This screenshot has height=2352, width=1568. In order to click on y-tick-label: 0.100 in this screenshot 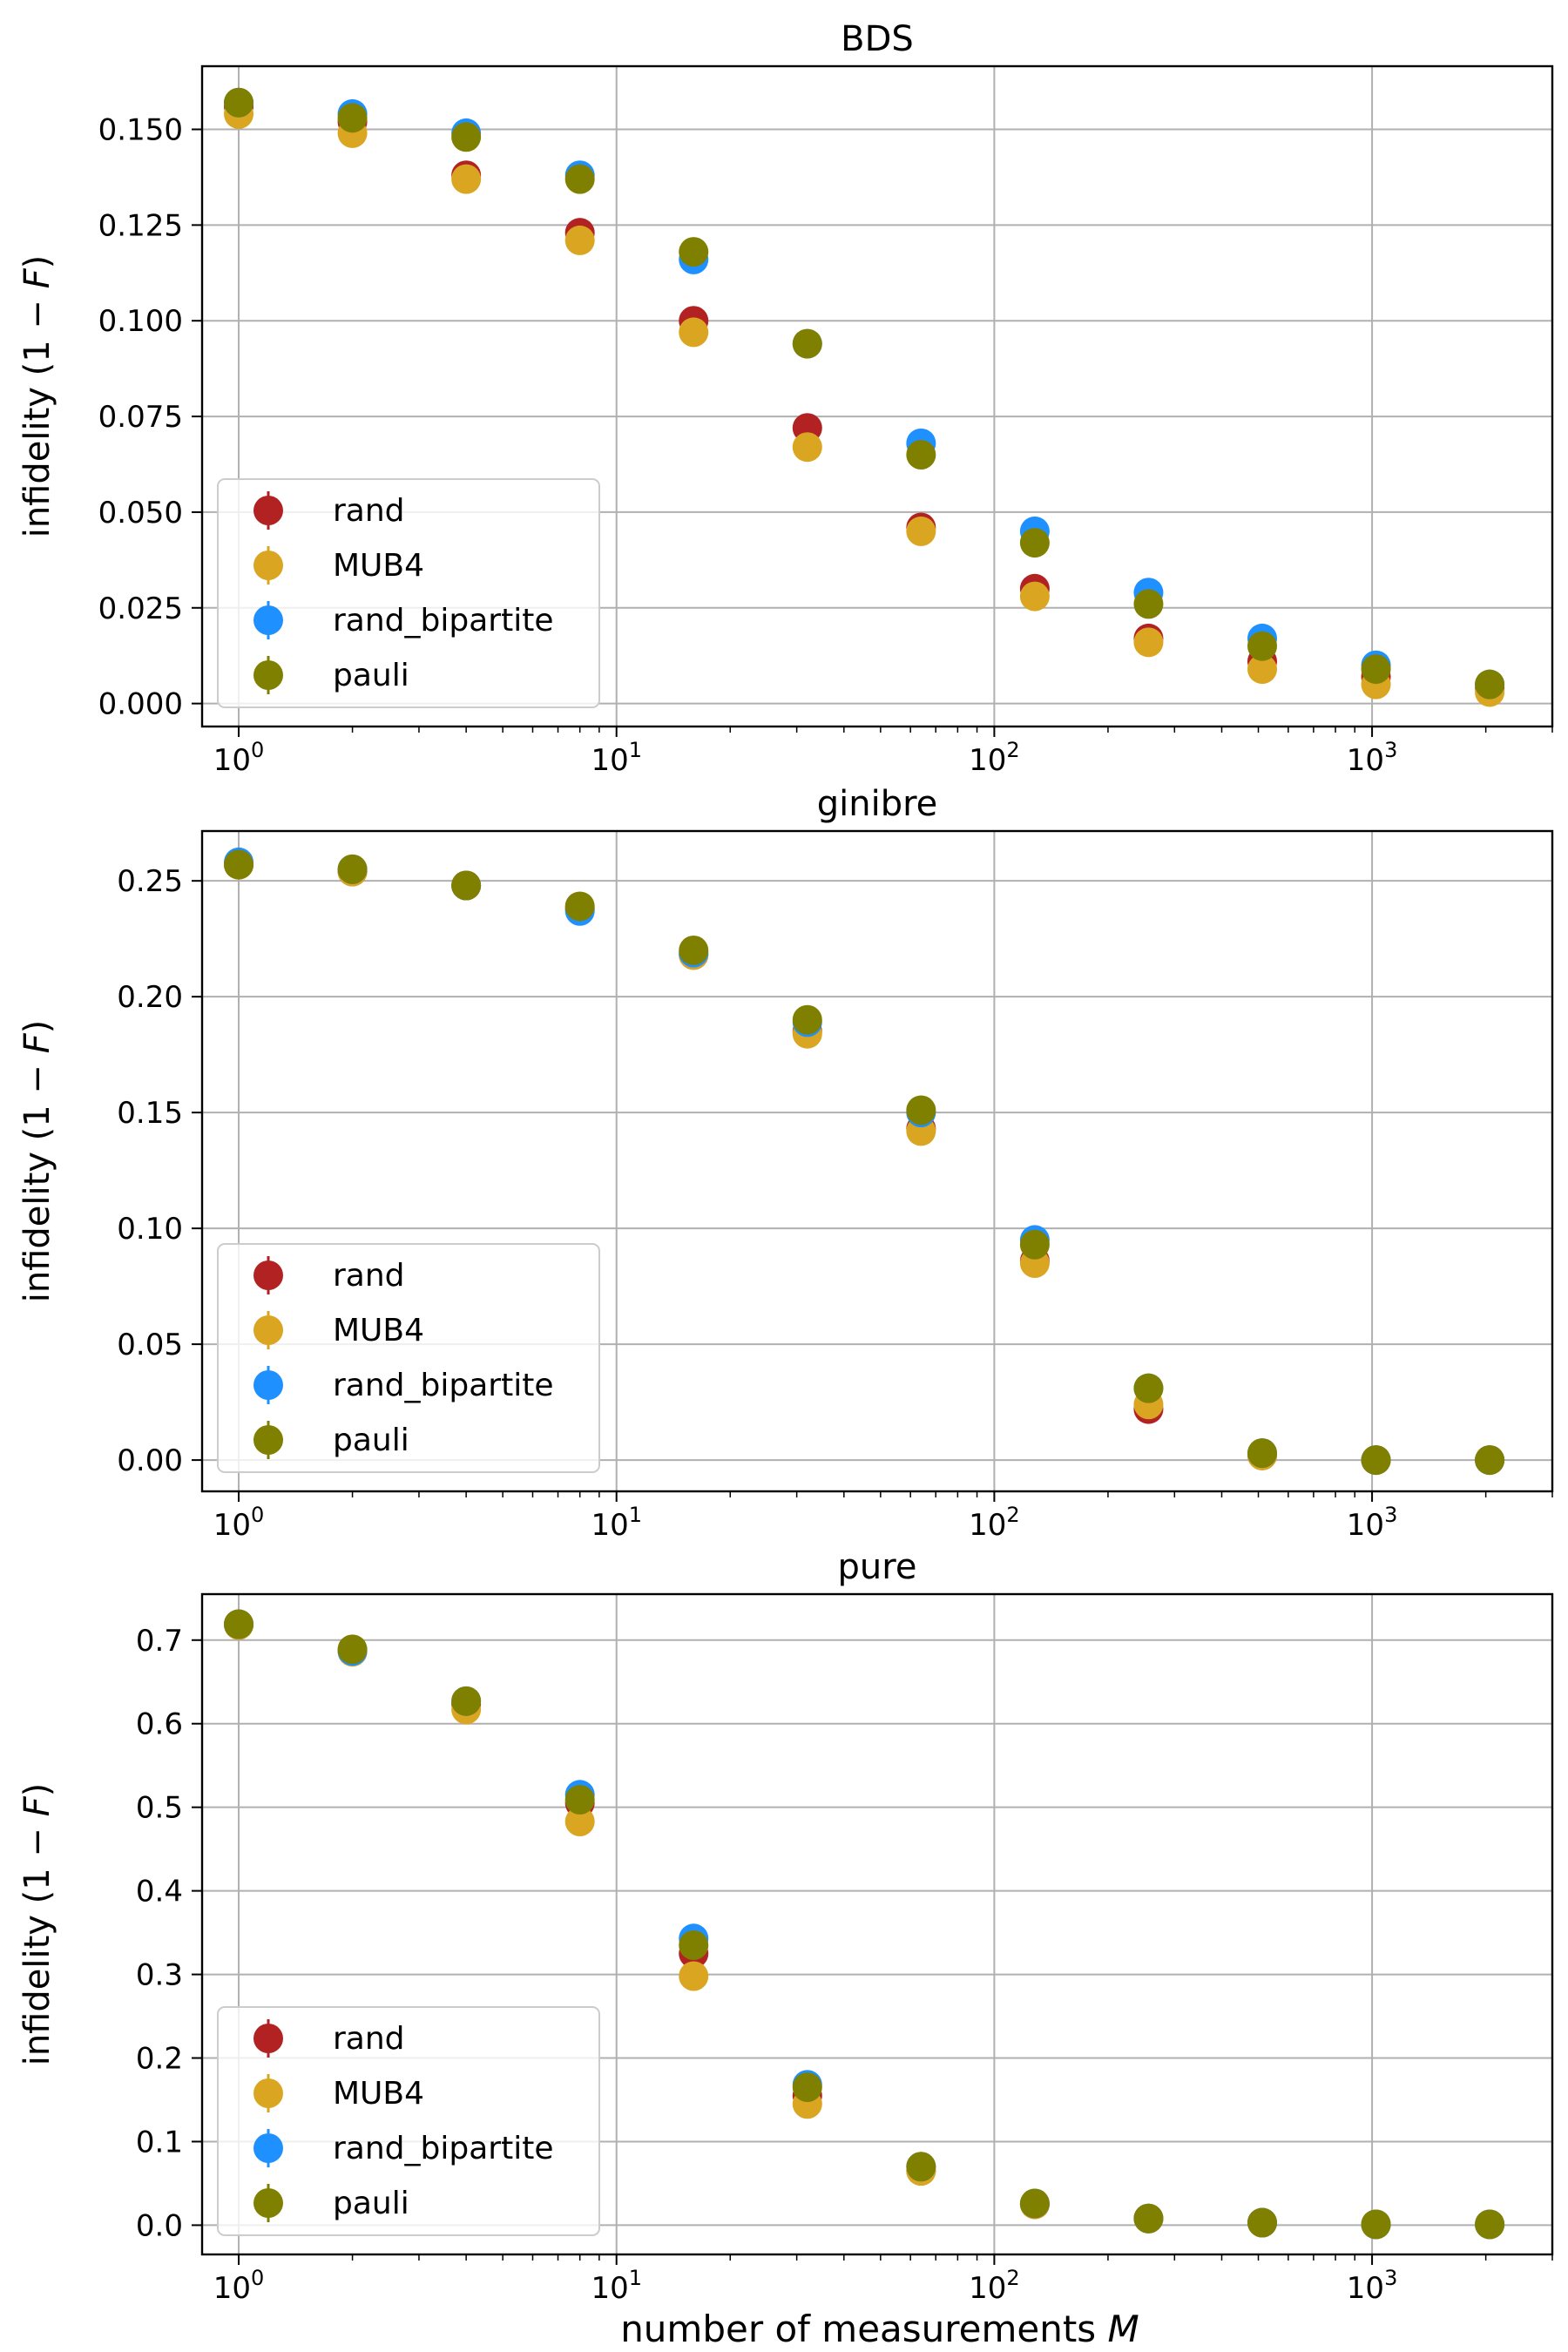, I will do `click(140, 321)`.